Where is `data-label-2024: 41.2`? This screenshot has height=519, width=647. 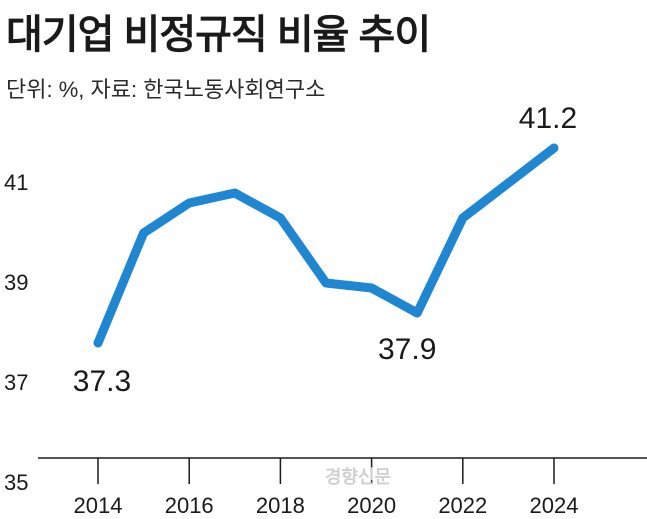
data-label-2024: 41.2 is located at coordinates (548, 118).